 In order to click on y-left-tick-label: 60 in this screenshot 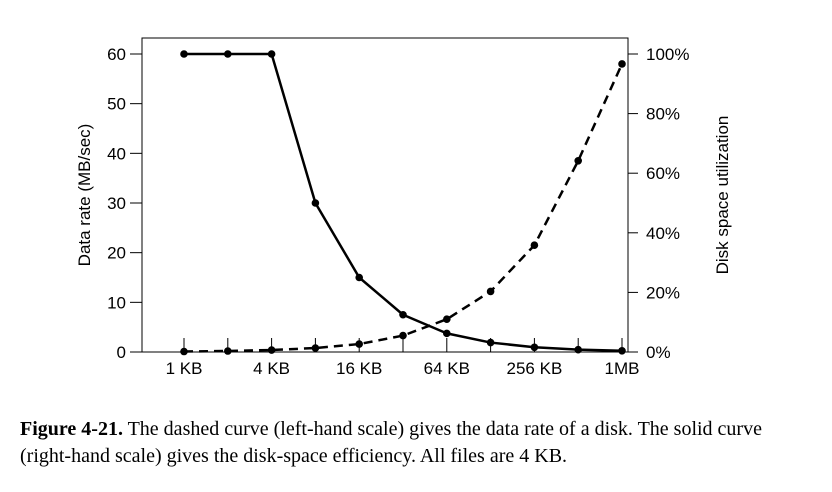, I will do `click(116, 54)`.